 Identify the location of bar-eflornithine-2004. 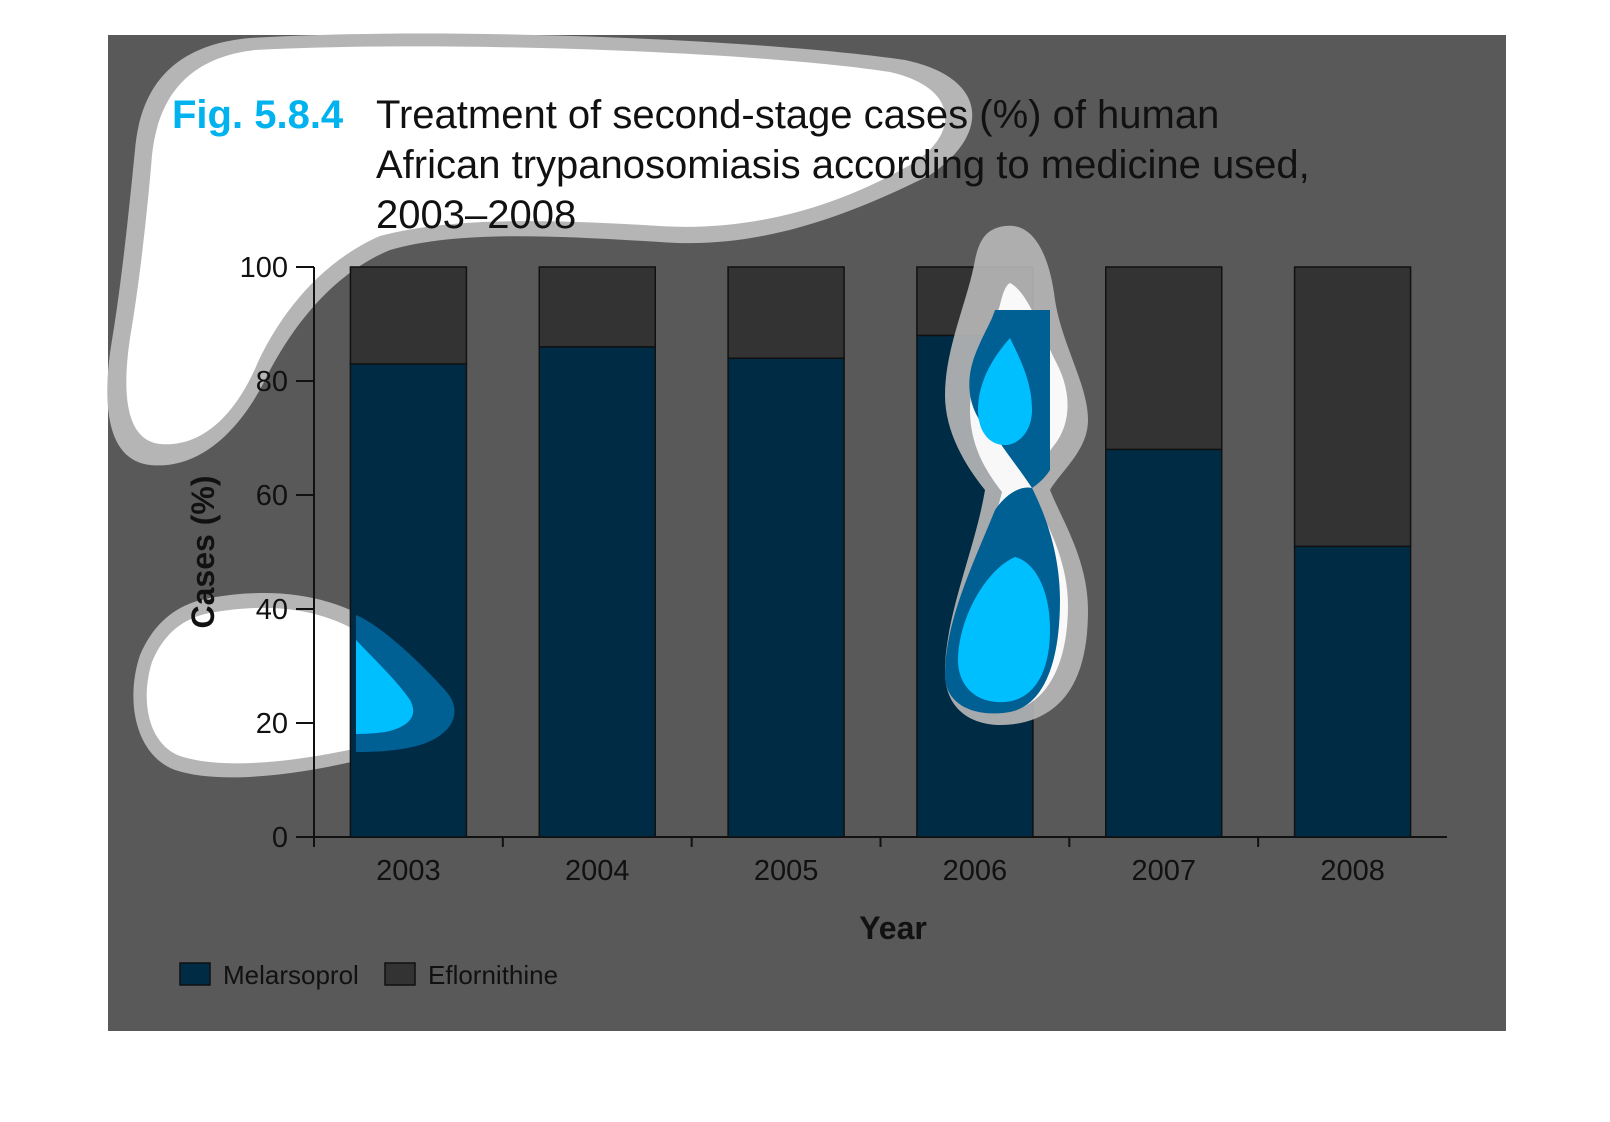
(597, 307).